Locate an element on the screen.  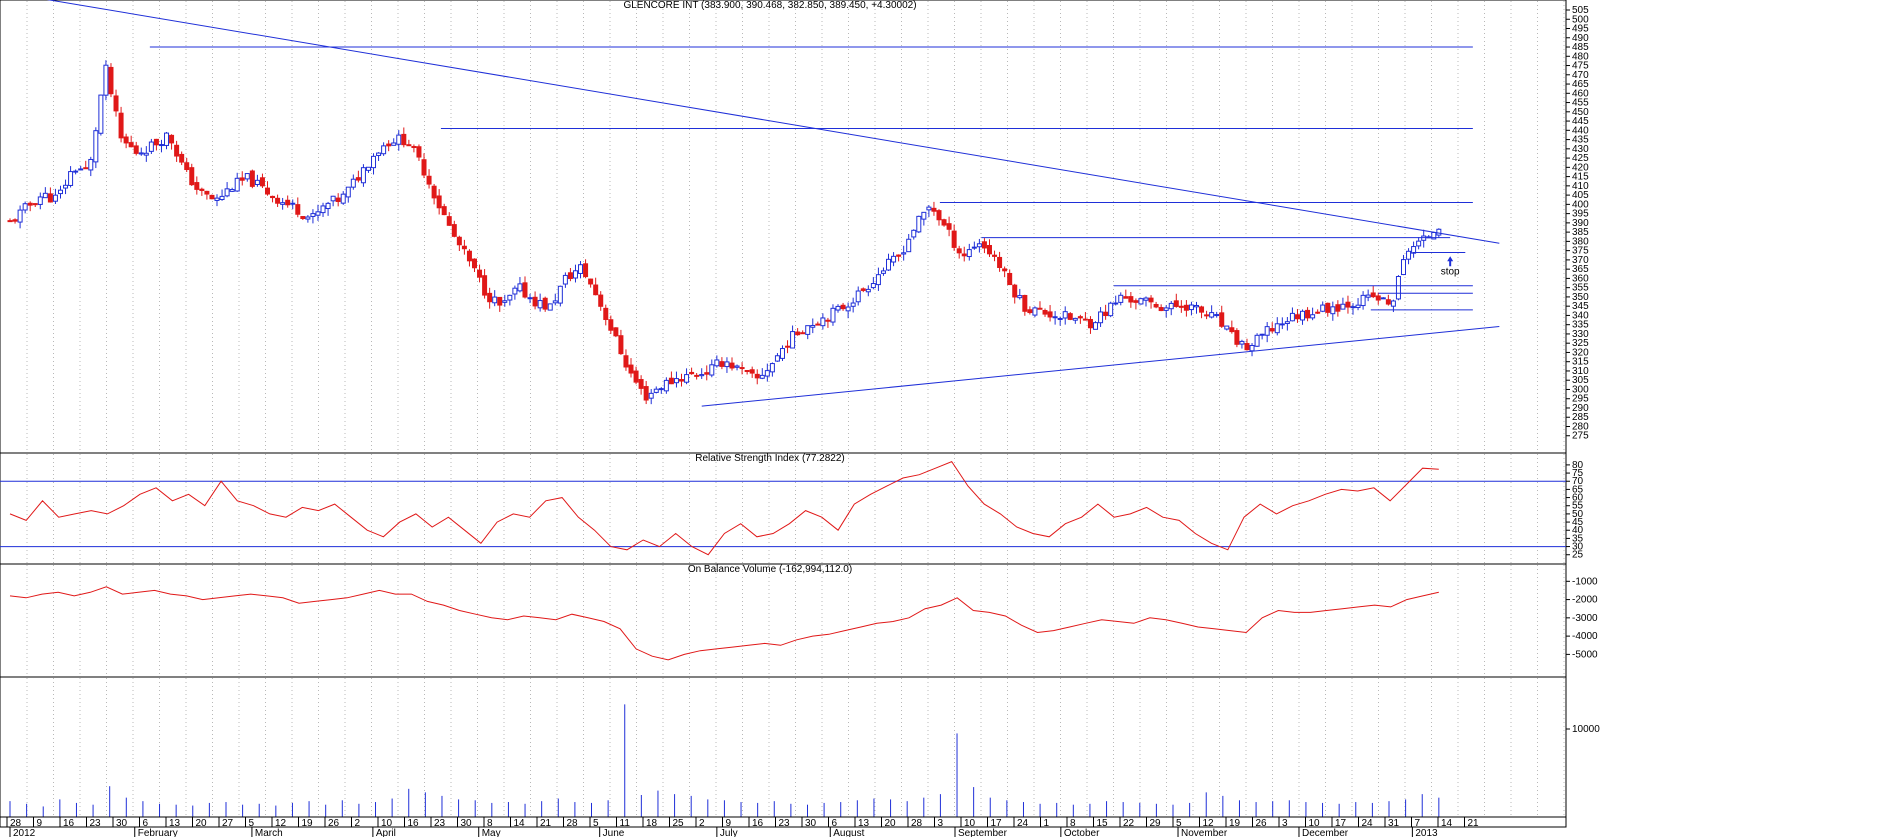
obv-title: On Balance Volume (-162,994,112.0) is located at coordinates (770, 569).